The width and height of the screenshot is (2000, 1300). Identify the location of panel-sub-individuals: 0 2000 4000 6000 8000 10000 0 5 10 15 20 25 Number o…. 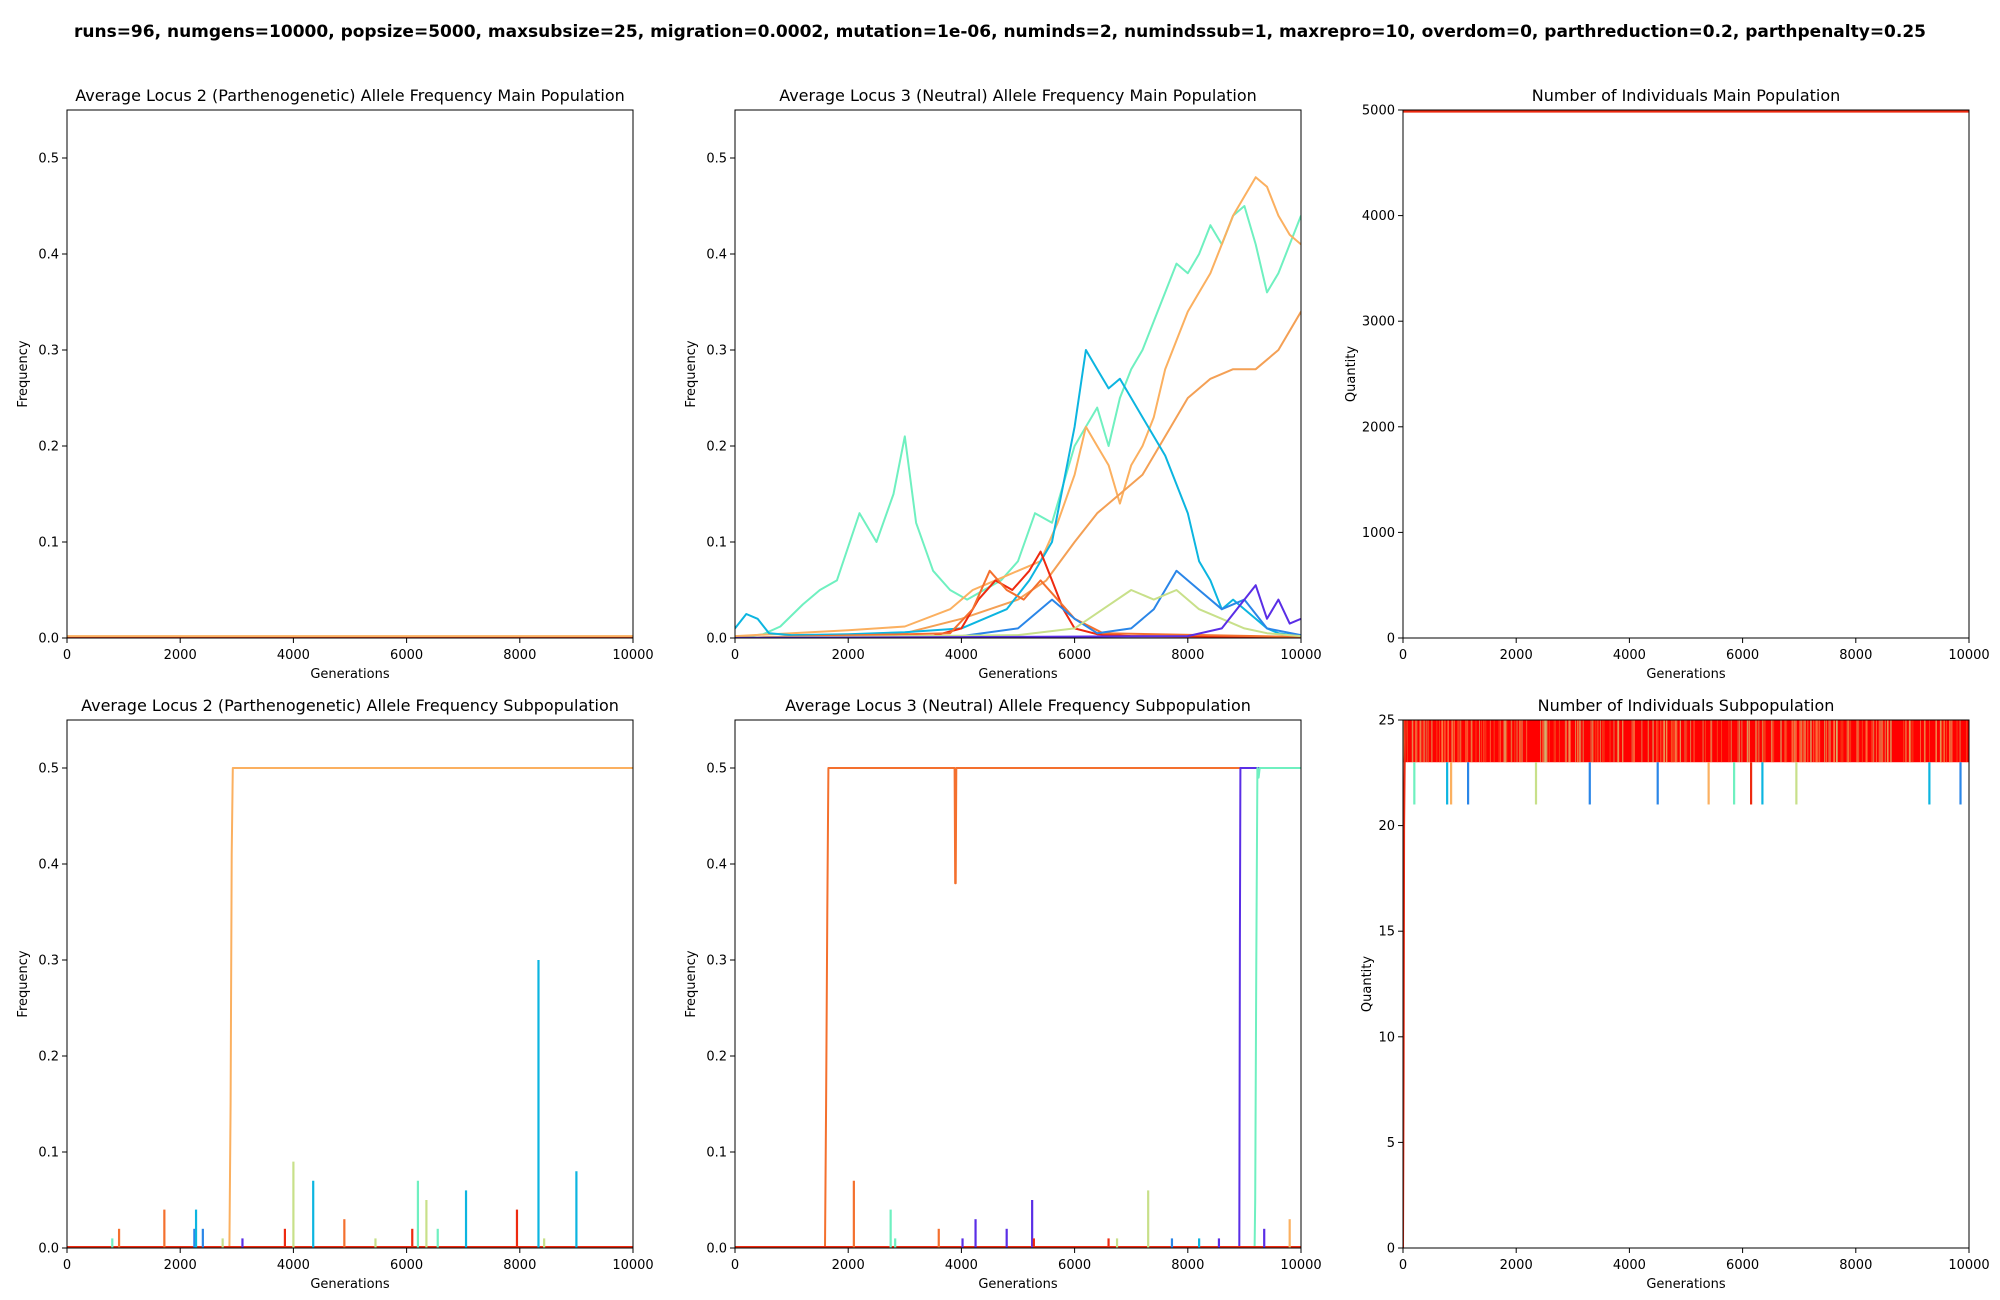
(1675, 994).